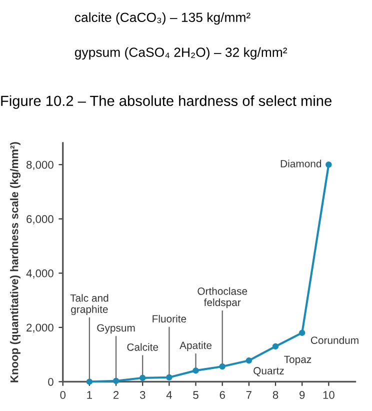 The width and height of the screenshot is (372, 411). I want to click on annotation: Diamond, so click(301, 164).